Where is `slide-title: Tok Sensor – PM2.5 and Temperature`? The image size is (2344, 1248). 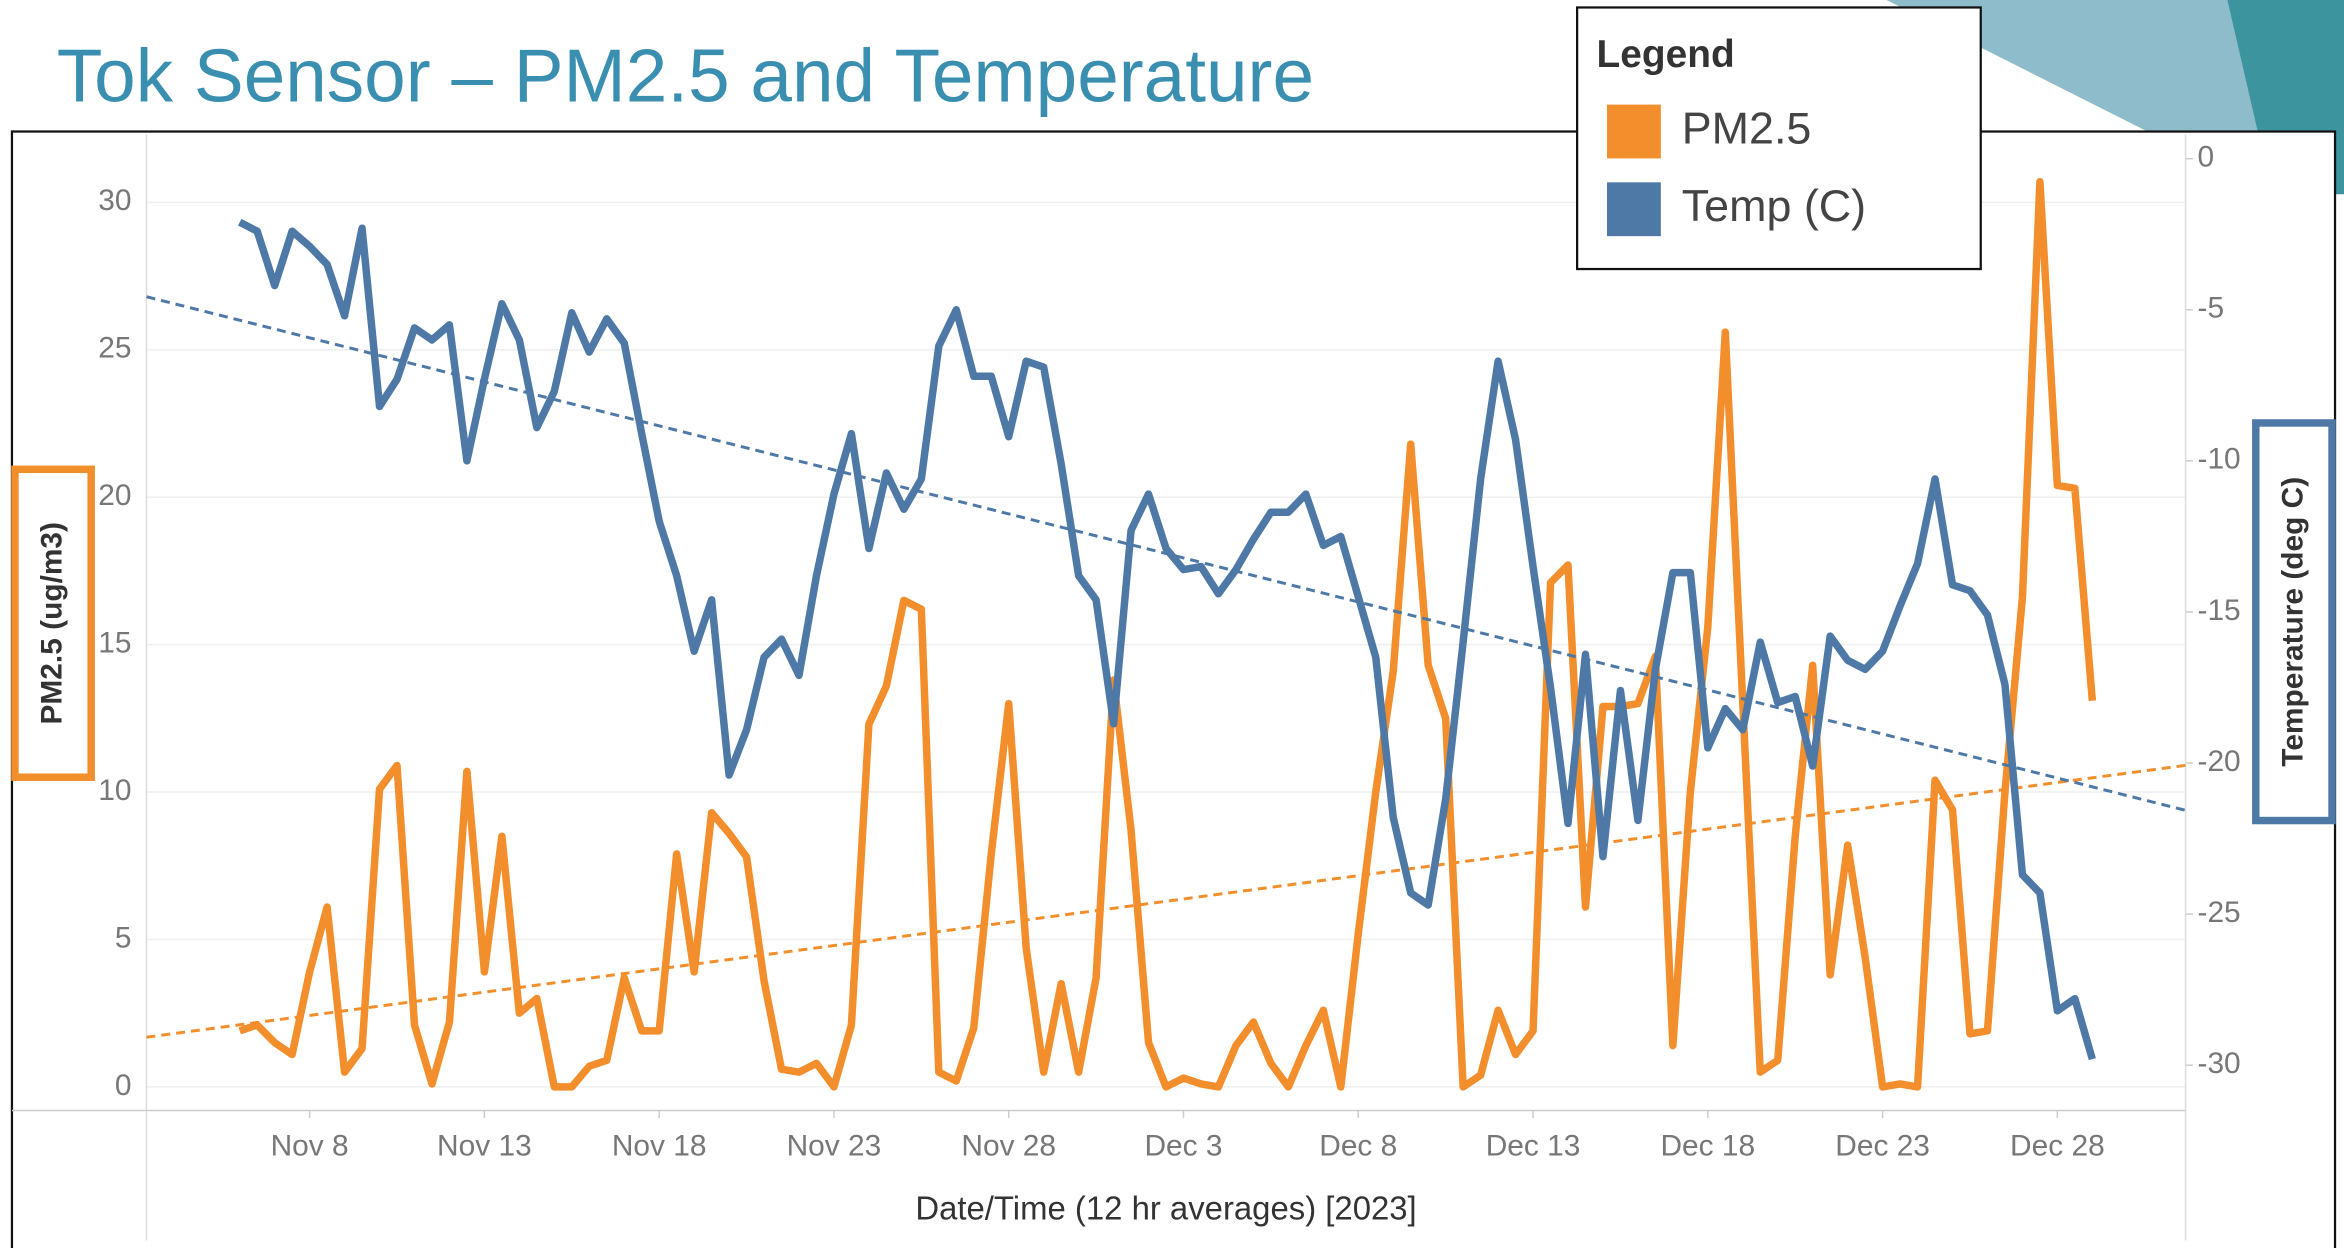
slide-title: Tok Sensor – PM2.5 and Temperature is located at coordinates (685, 76).